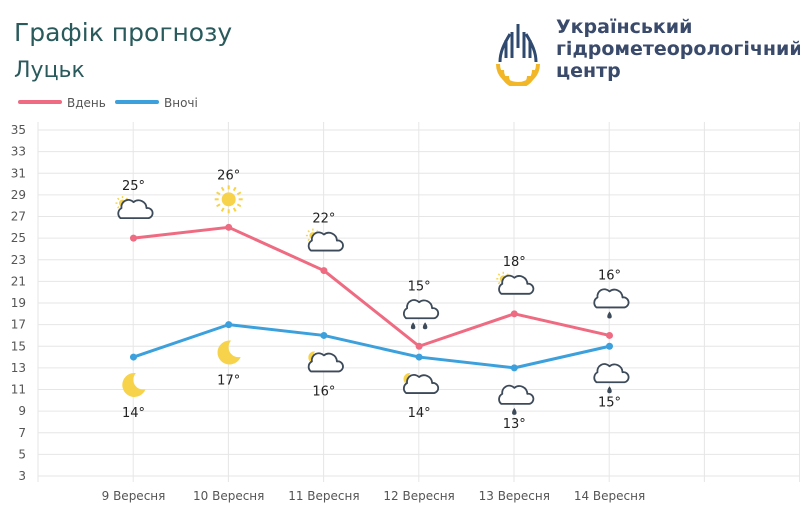 This screenshot has width=800, height=526. I want to click on y-tick-label: 29, so click(18, 195).